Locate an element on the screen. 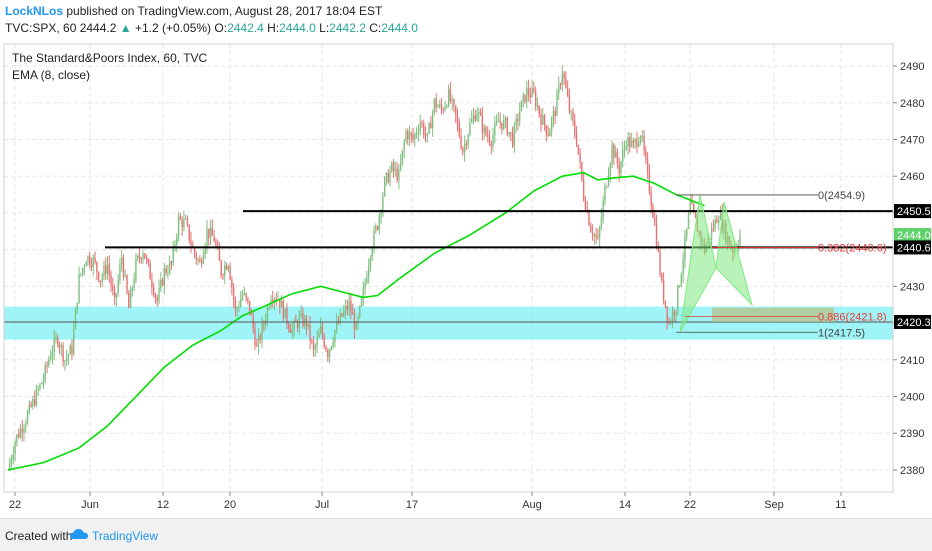 The image size is (932, 551). x-tick-label: Jun is located at coordinates (90, 505).